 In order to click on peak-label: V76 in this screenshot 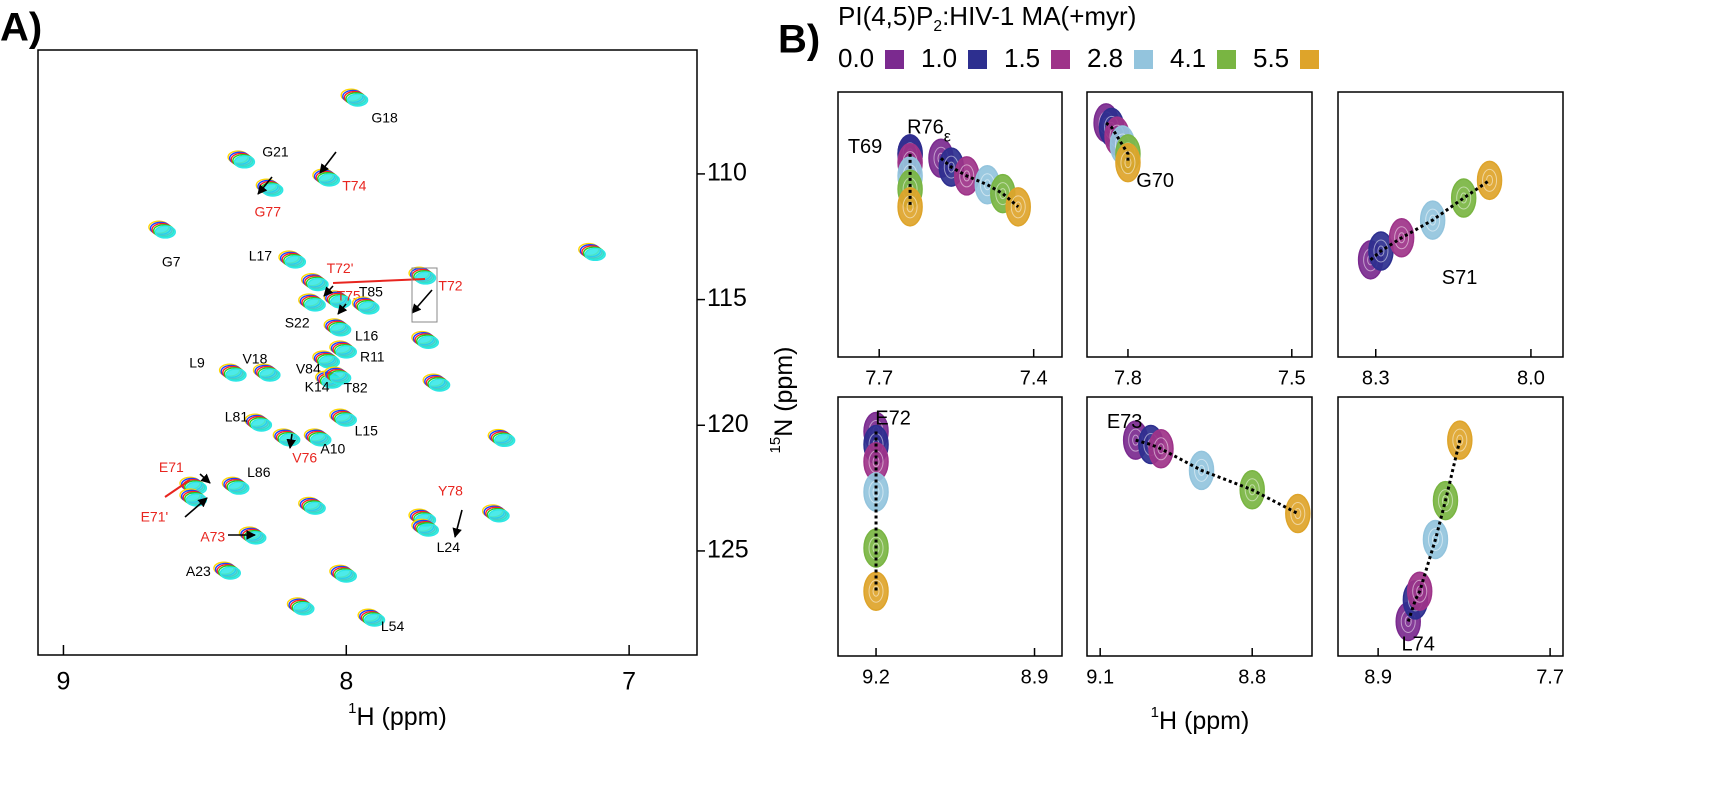, I will do `click(304, 458)`.